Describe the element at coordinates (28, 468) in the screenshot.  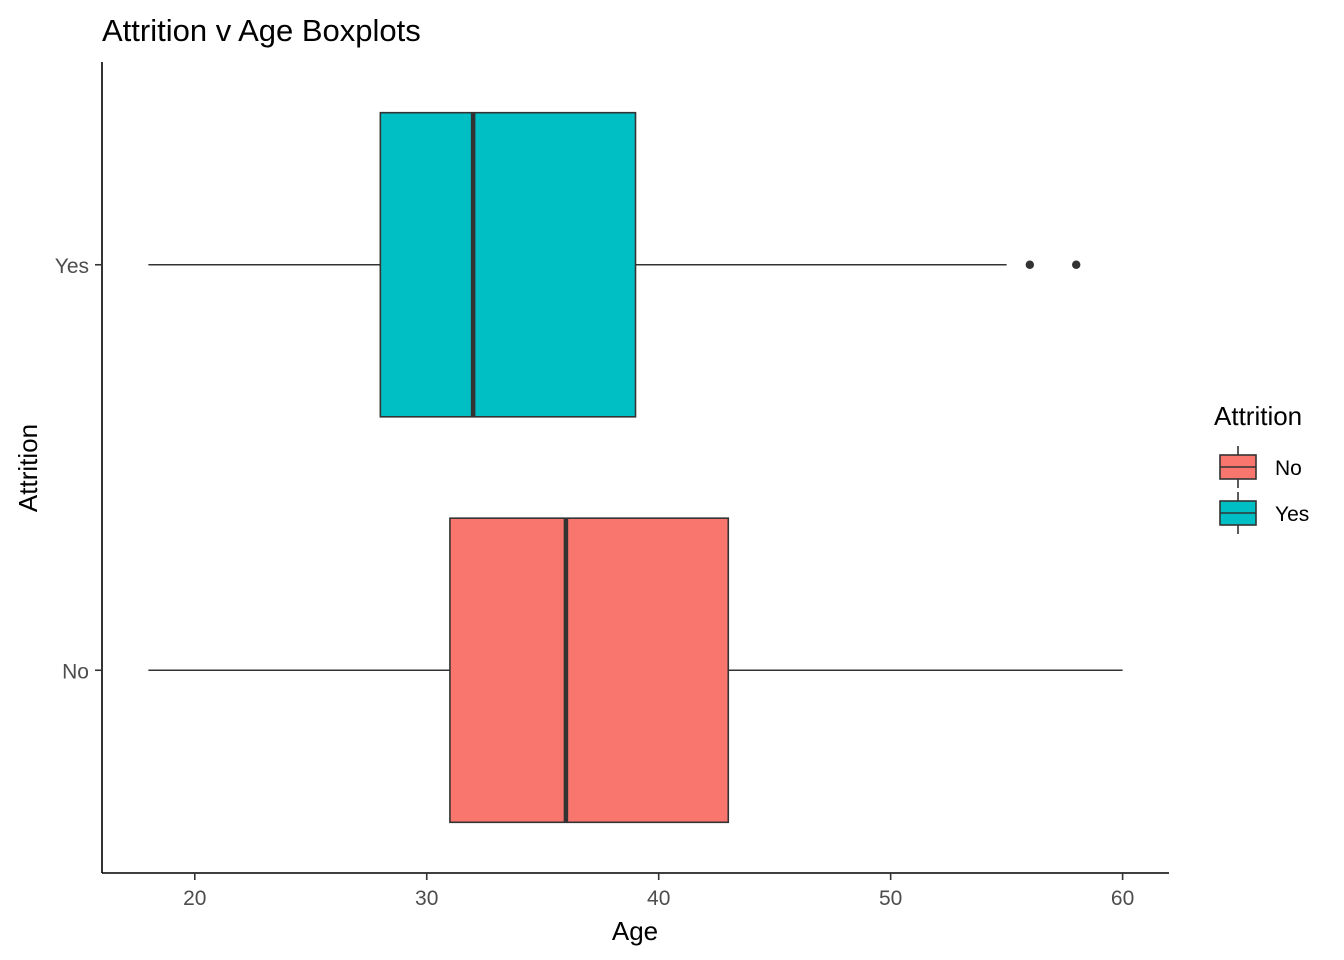
I see `y-axis-title: Attrition` at that location.